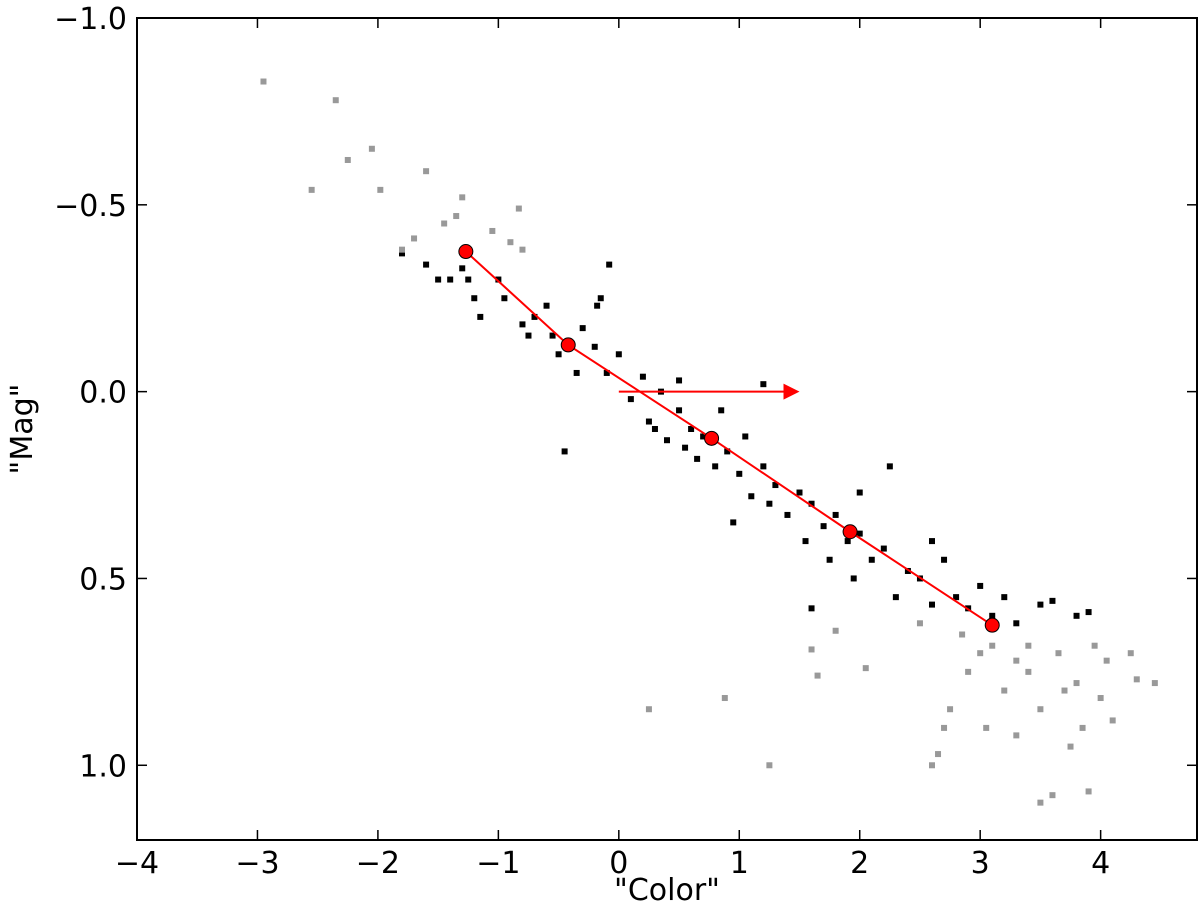 This screenshot has width=1200, height=913. What do you see at coordinates (257, 863) in the screenshot?
I see `x-tick-label: −3` at bounding box center [257, 863].